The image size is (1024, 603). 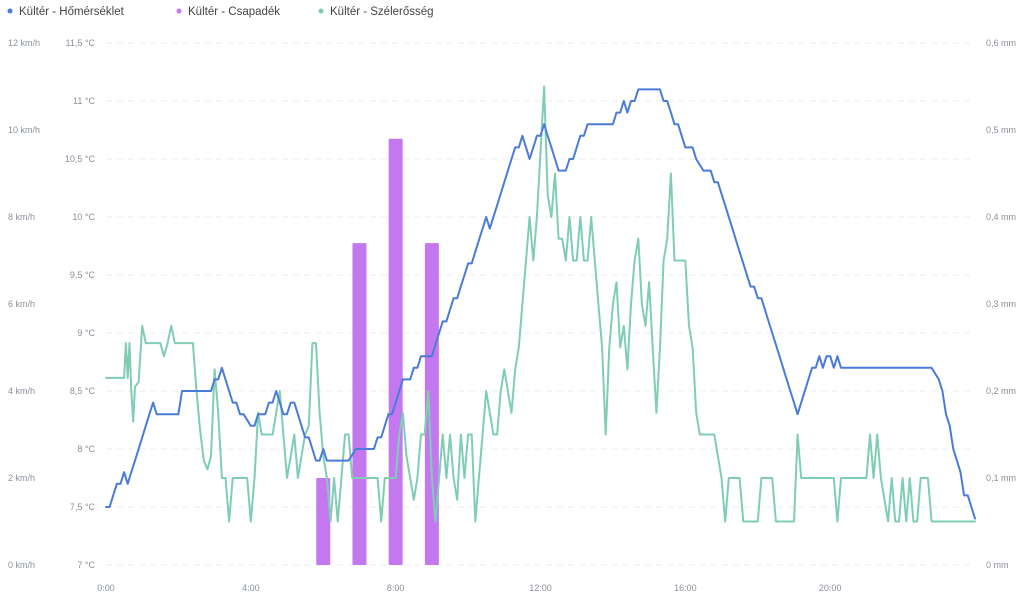 What do you see at coordinates (1001, 478) in the screenshot?
I see `precipitation-tick-label: 0,1 mm` at bounding box center [1001, 478].